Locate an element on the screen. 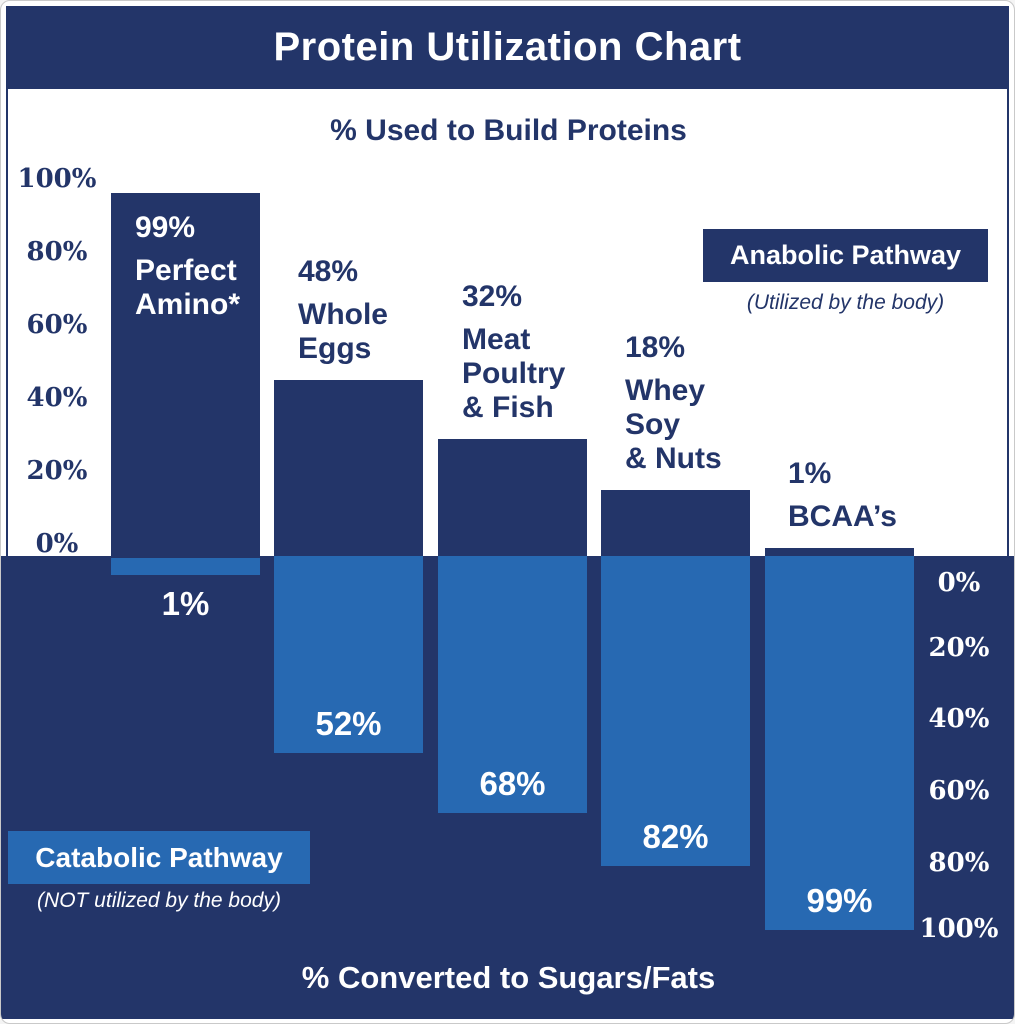  bar-label-perfect-amino: 99% Perfect Amino* is located at coordinates (187, 266).